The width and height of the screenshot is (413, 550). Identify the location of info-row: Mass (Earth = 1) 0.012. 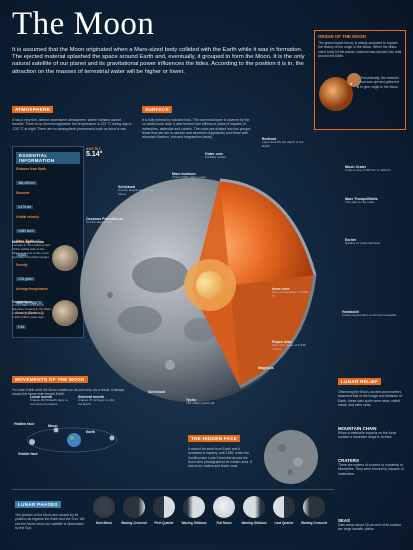
(48, 250).